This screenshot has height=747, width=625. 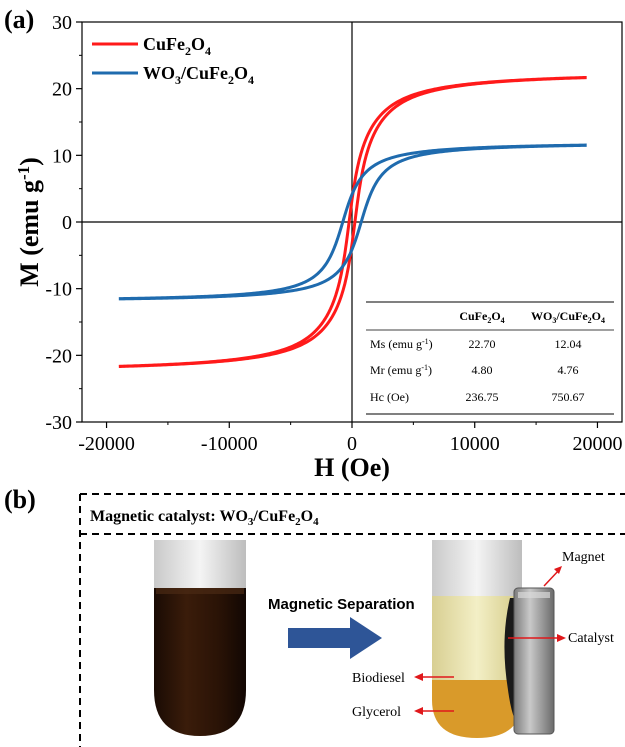 I want to click on separation-arrow-icon, so click(x=335, y=638).